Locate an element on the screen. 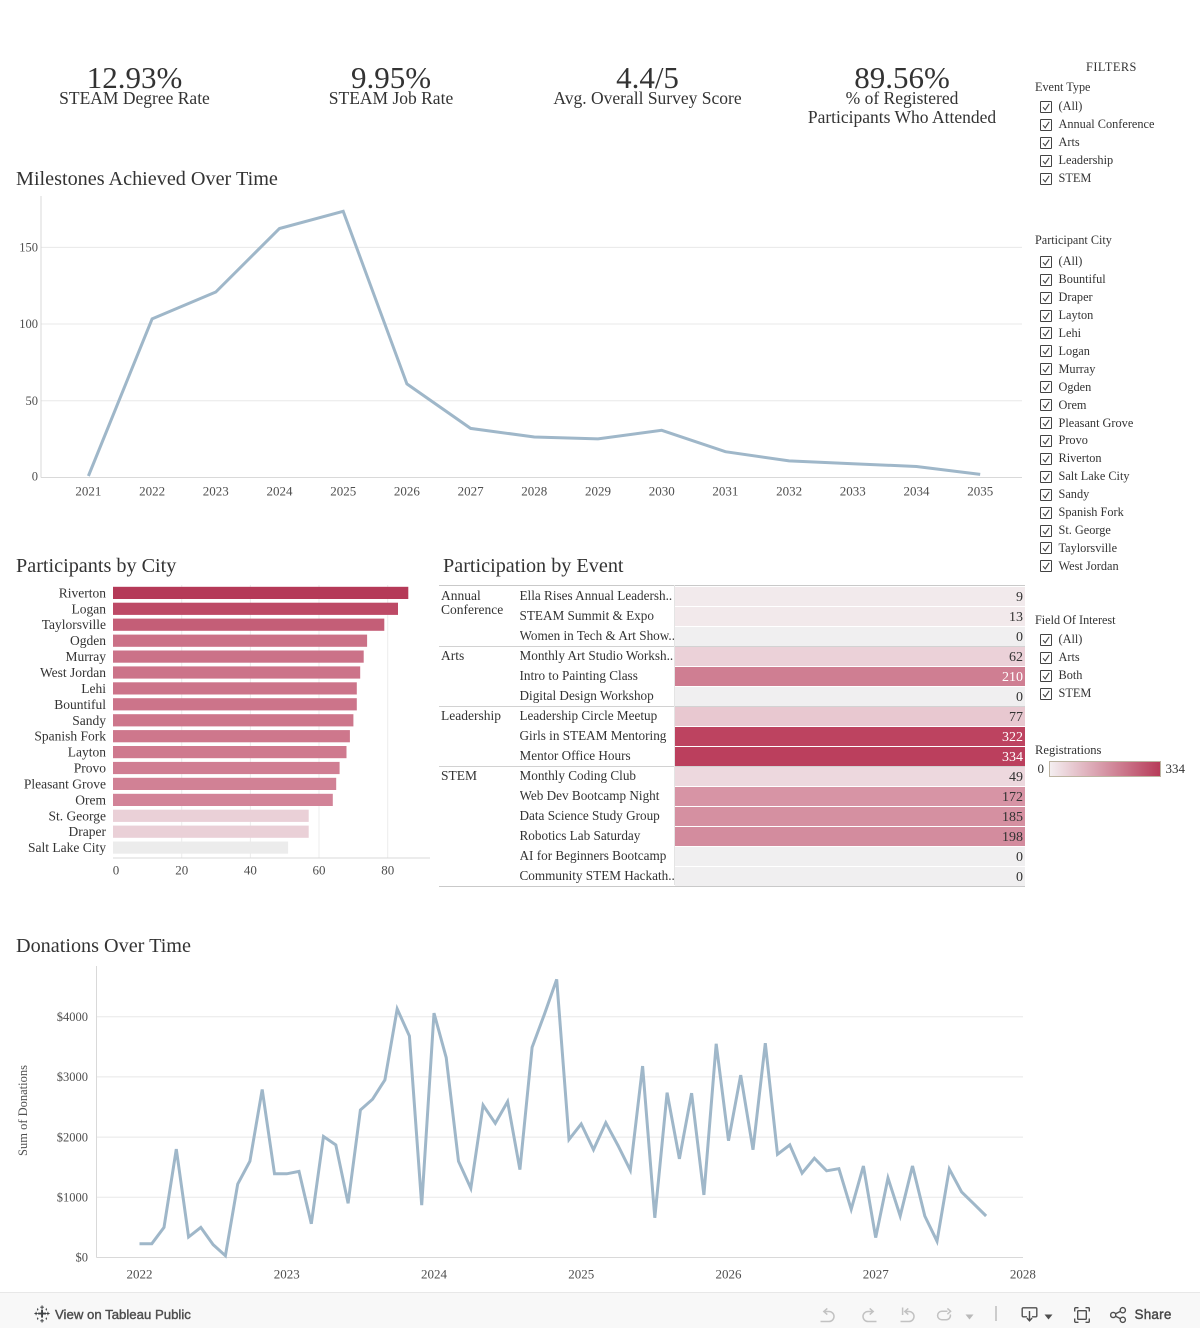 The image size is (1200, 1328). svg-text: 100 is located at coordinates (28, 324).